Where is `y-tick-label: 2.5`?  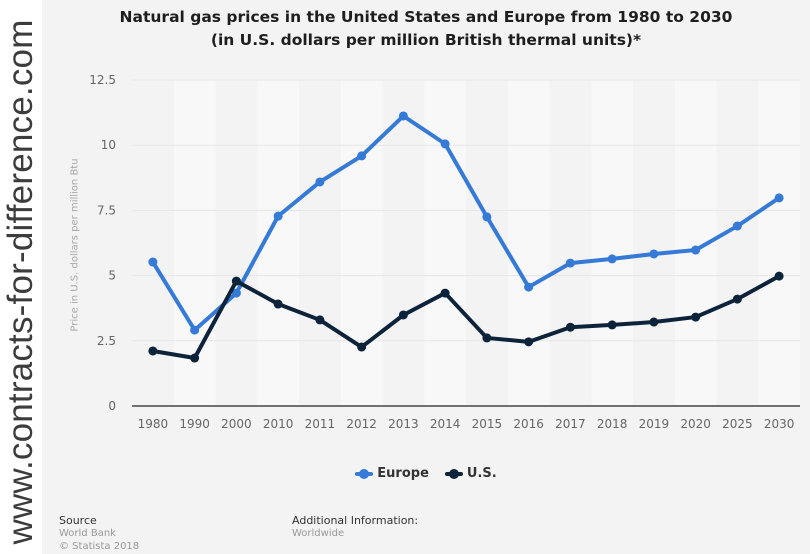
y-tick-label: 2.5 is located at coordinates (106, 341).